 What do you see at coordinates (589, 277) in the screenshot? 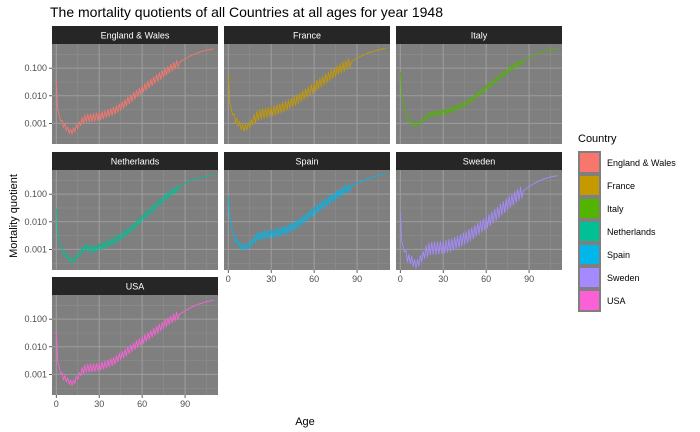
I see `legend-swatch-sweden` at bounding box center [589, 277].